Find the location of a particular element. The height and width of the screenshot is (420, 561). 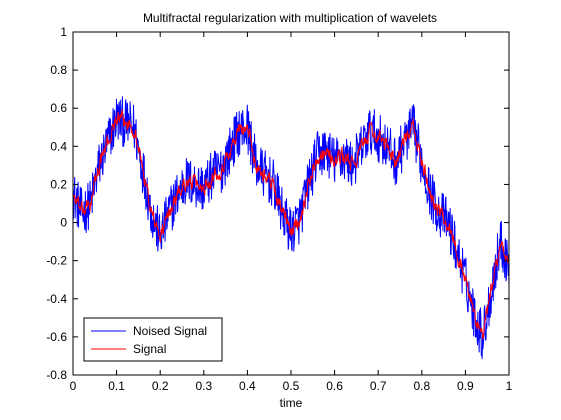

x-tick-label: 1 is located at coordinates (509, 386).